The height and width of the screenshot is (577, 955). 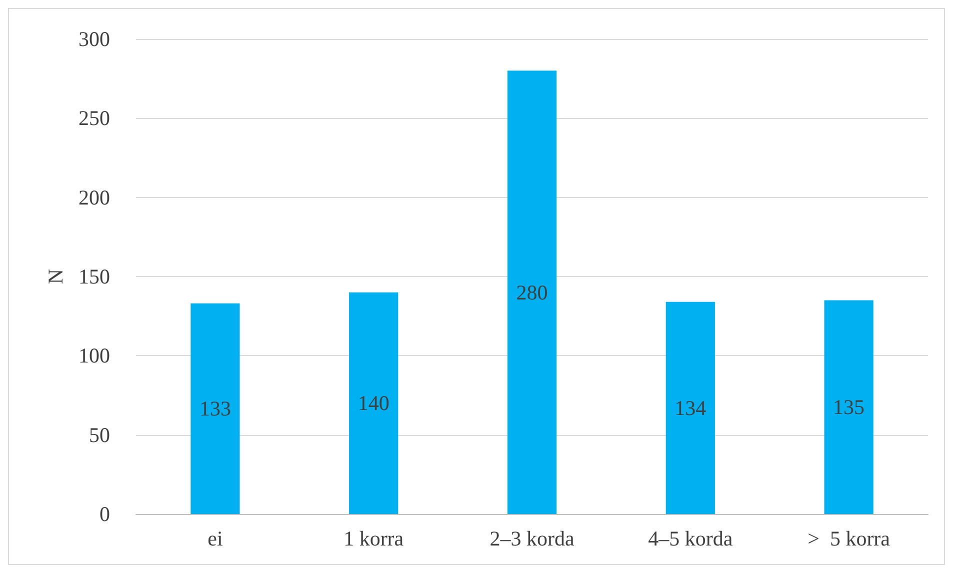 I want to click on y-tick-label: 200, so click(x=94, y=197).